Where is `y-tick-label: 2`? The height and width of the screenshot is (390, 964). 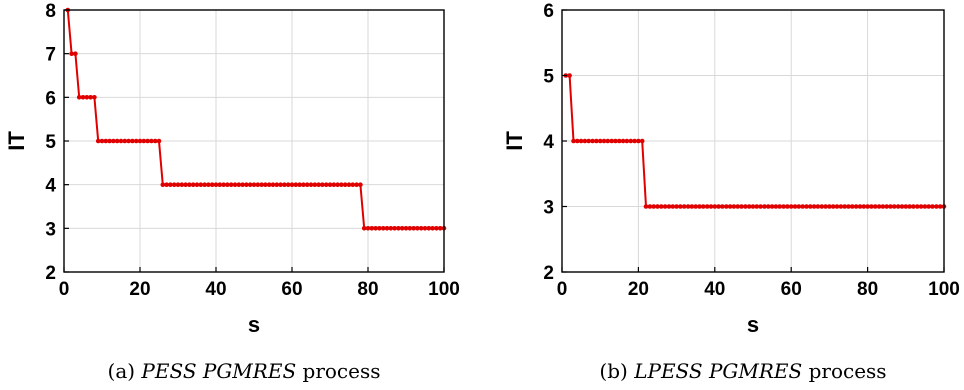
y-tick-label: 2 is located at coordinates (50, 273).